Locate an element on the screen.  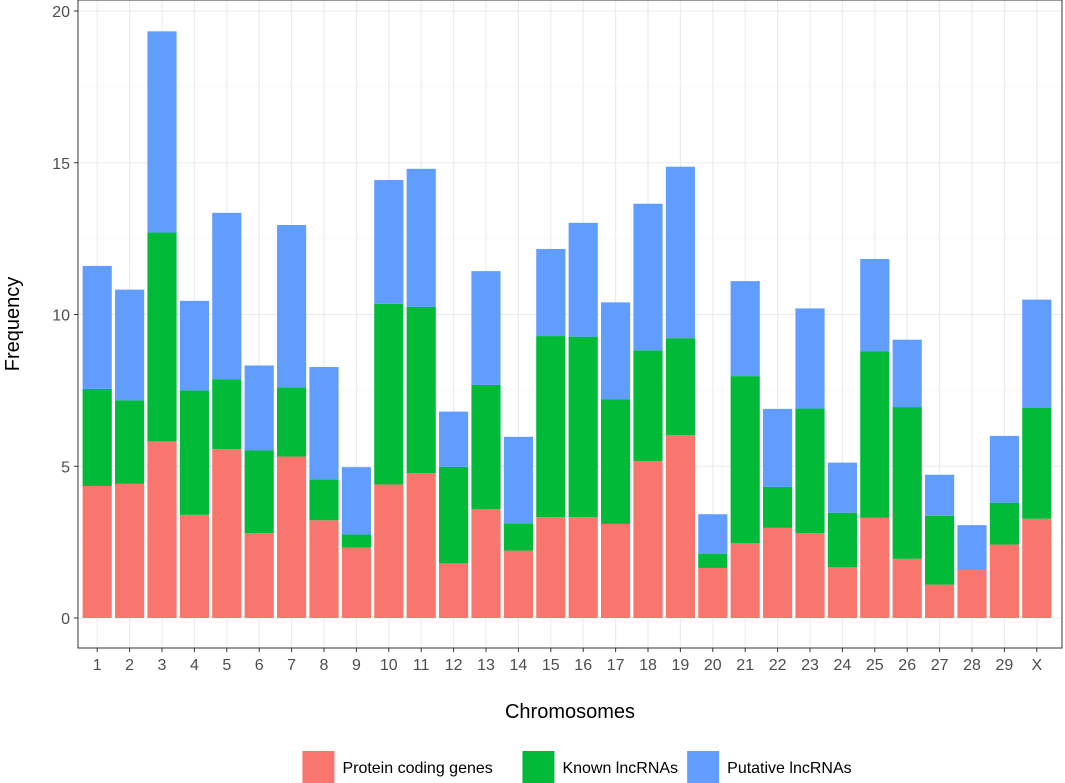
x-tick-label: 24 is located at coordinates (843, 665).